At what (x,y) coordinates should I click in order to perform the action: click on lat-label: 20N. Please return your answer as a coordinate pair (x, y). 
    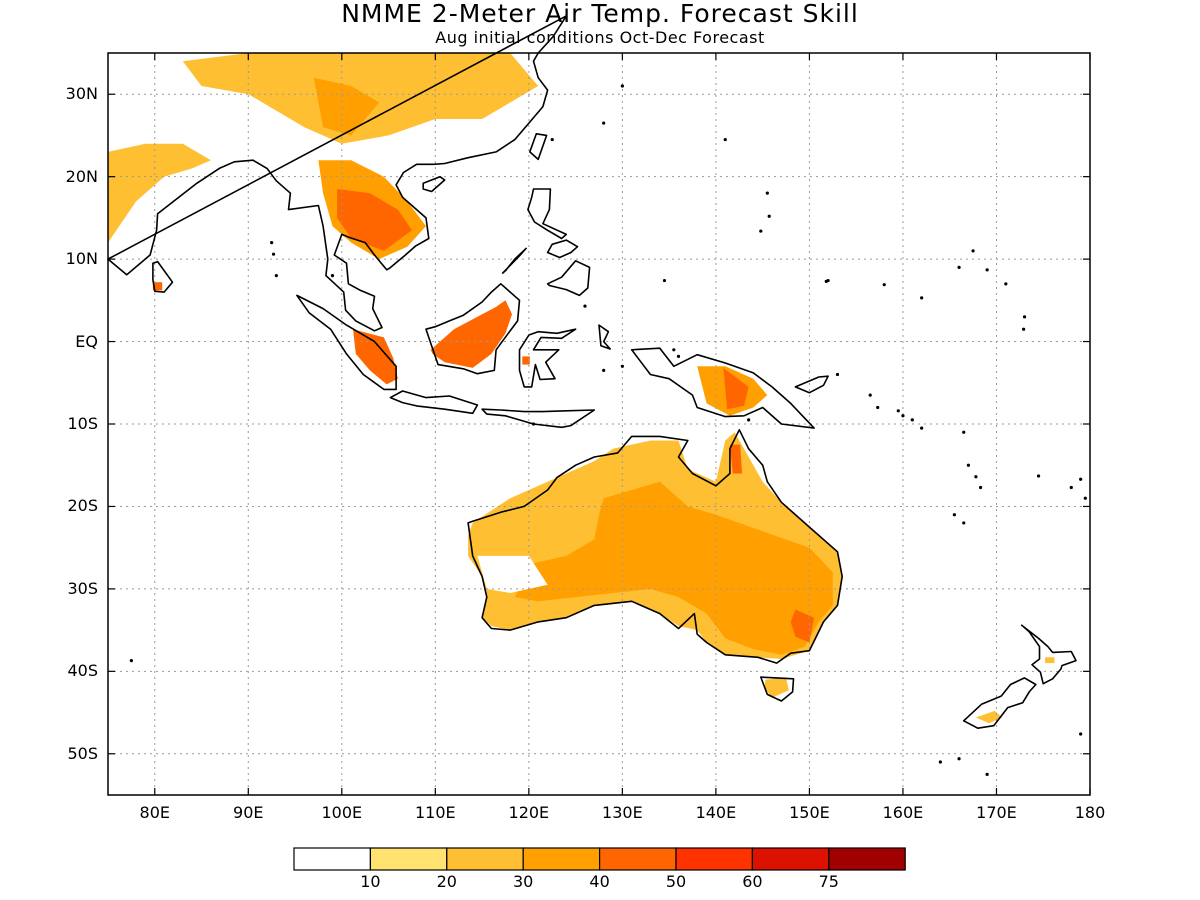
    Looking at the image, I should click on (81, 176).